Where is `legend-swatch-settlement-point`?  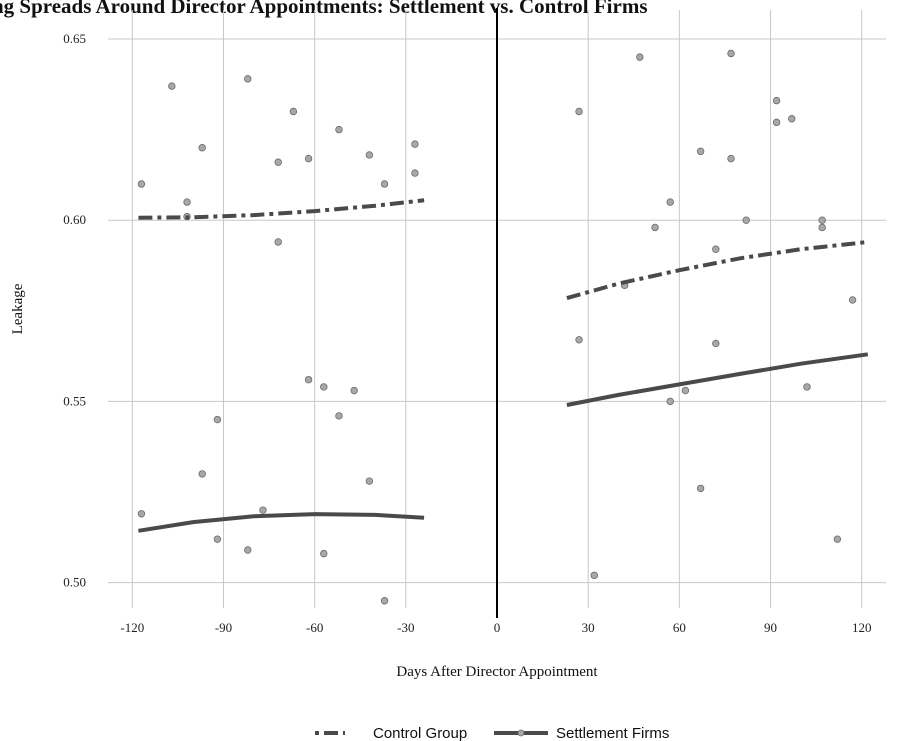
legend-swatch-settlement-point is located at coordinates (521, 733).